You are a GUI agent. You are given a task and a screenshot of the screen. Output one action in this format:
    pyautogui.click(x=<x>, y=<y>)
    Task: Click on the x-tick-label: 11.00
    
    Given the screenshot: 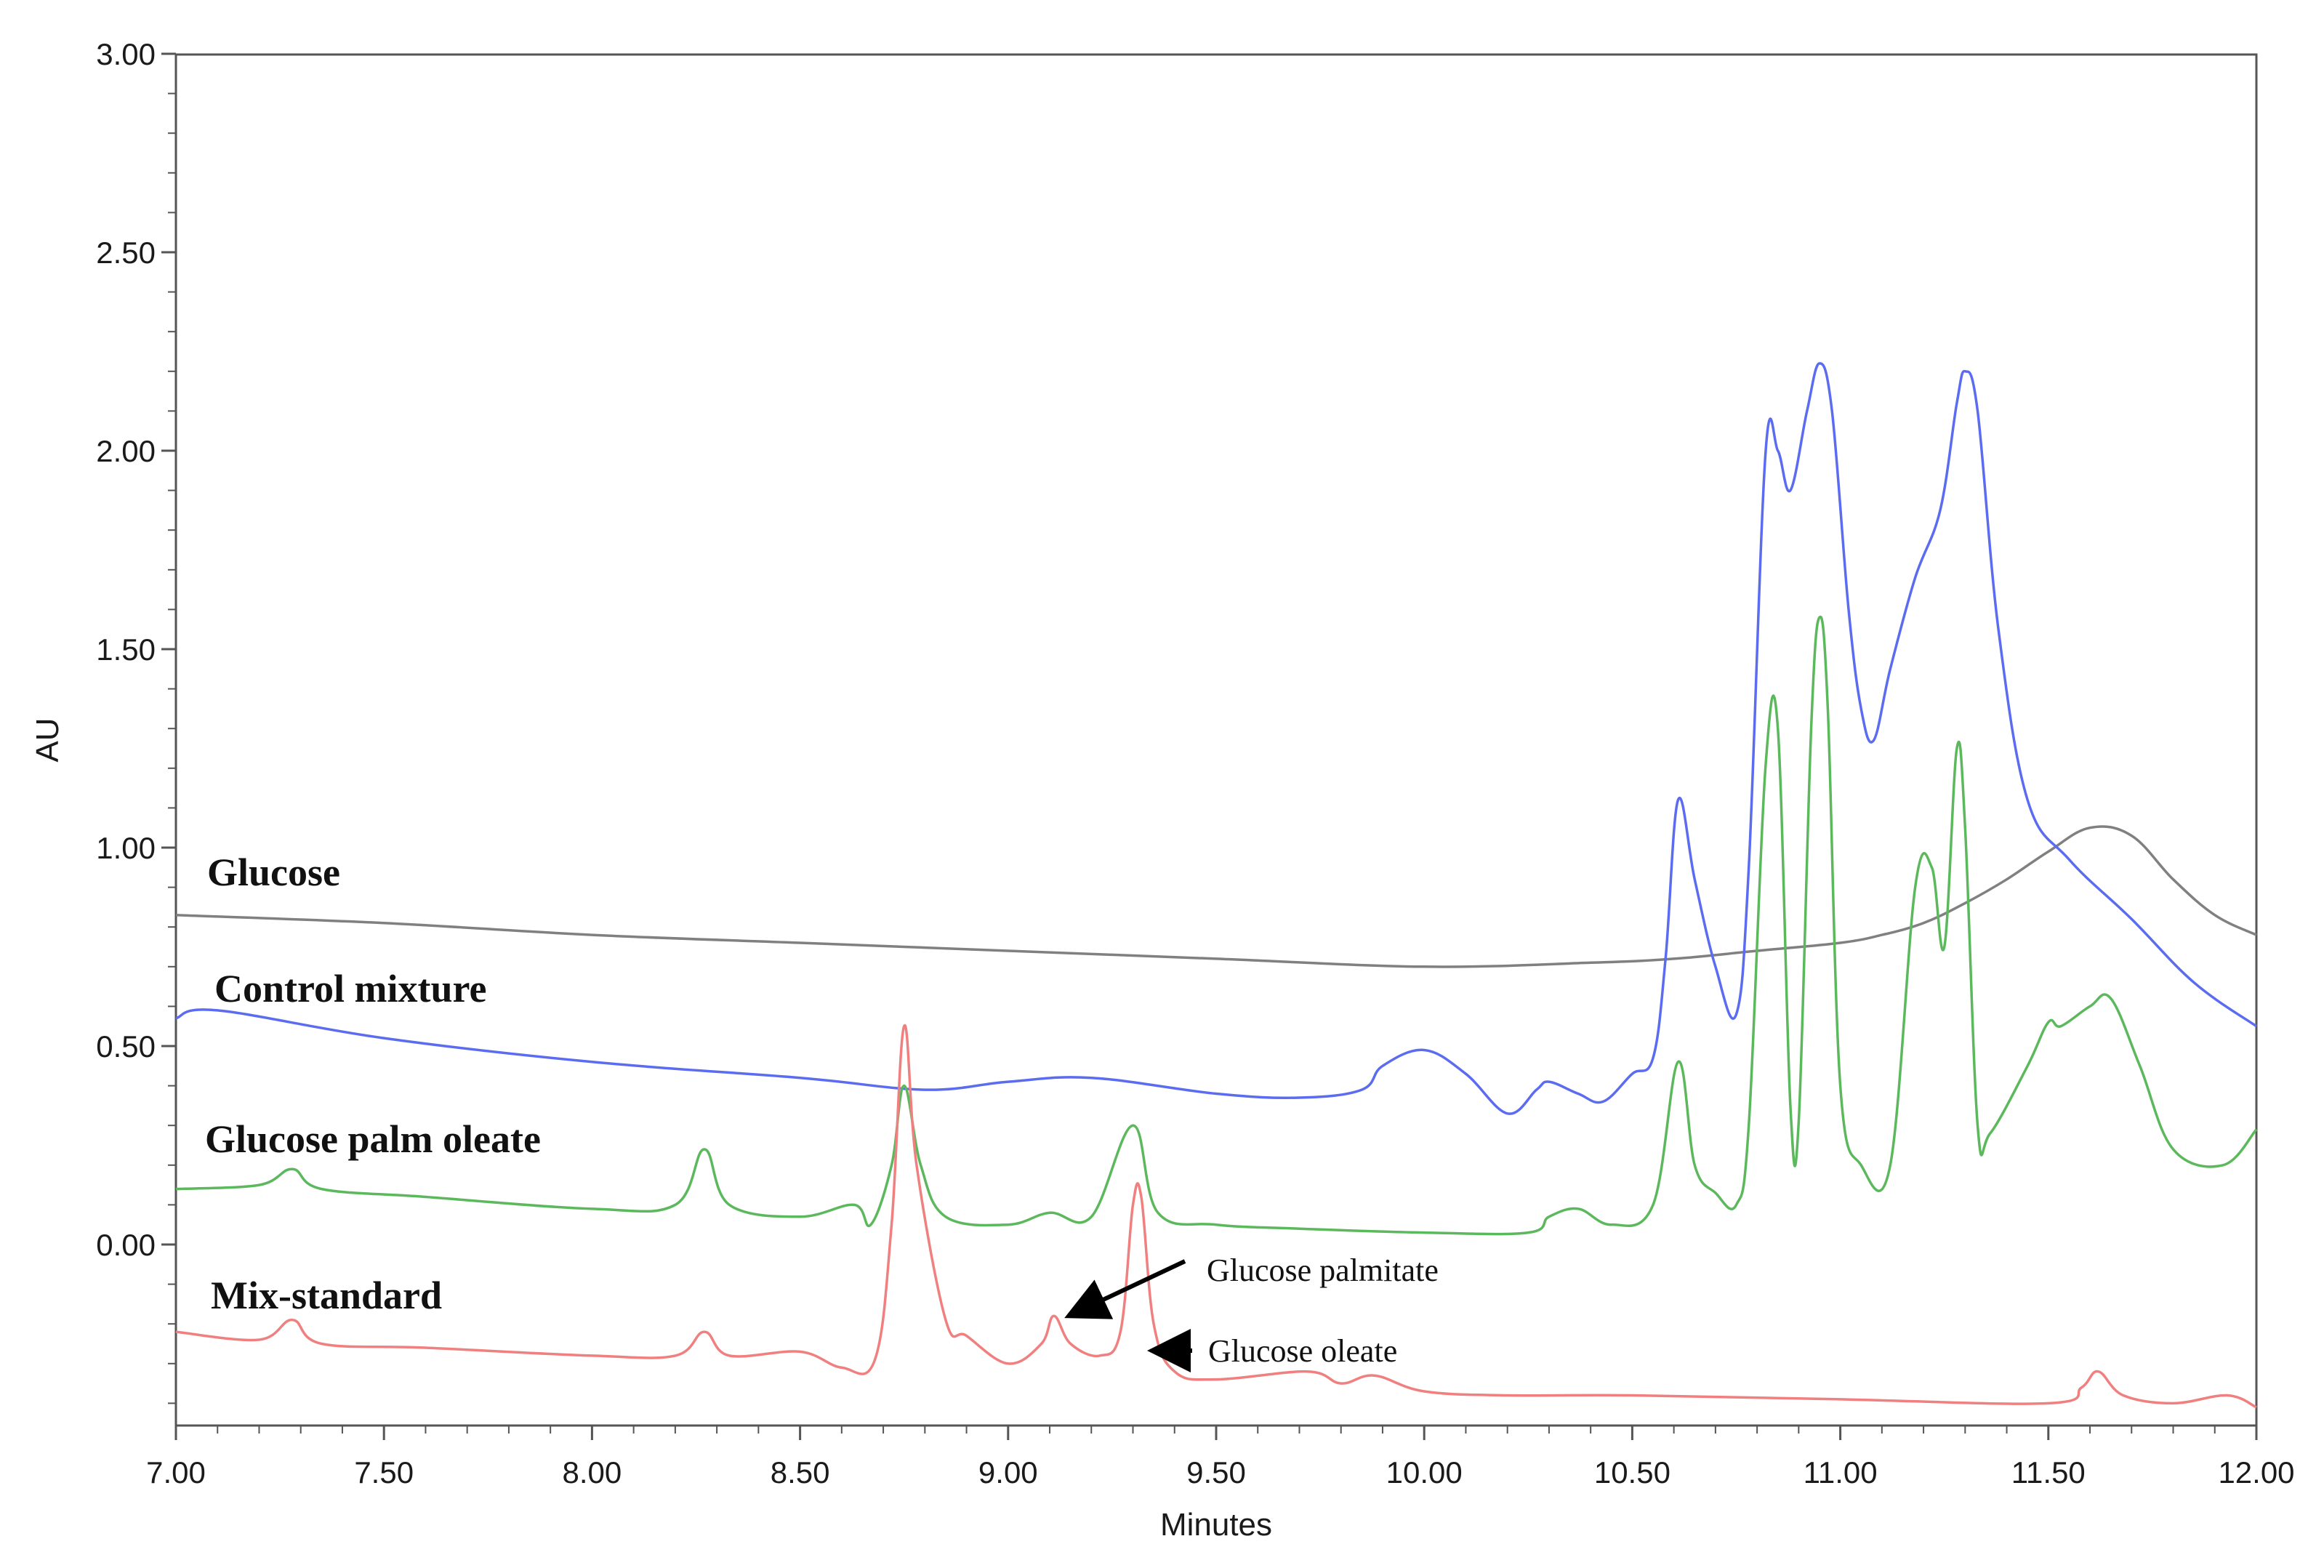 What is the action you would take?
    pyautogui.click(x=1841, y=1472)
    